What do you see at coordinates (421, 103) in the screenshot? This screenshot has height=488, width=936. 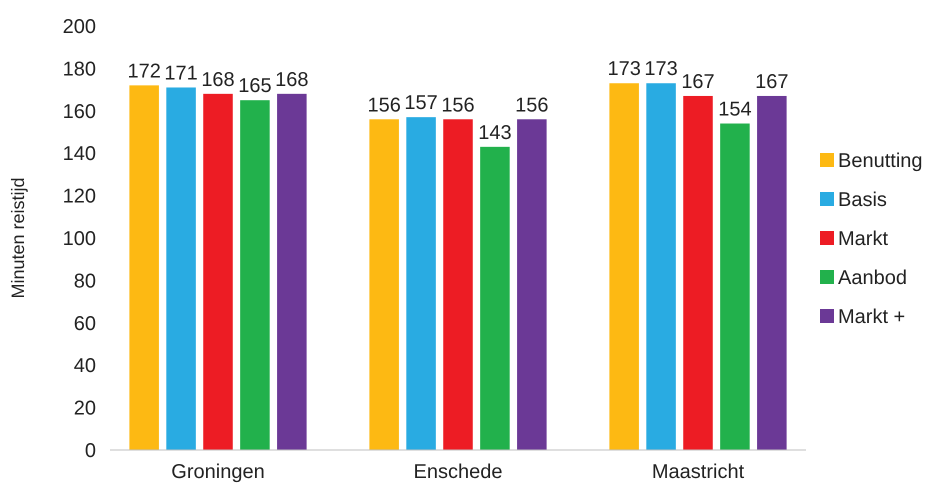 I see `data-label: 157` at bounding box center [421, 103].